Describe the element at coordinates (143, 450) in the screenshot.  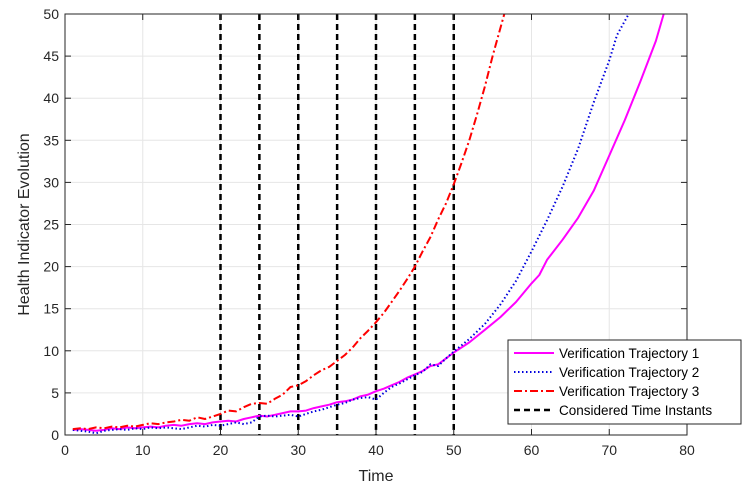
I see `x-tick-label: 10` at that location.